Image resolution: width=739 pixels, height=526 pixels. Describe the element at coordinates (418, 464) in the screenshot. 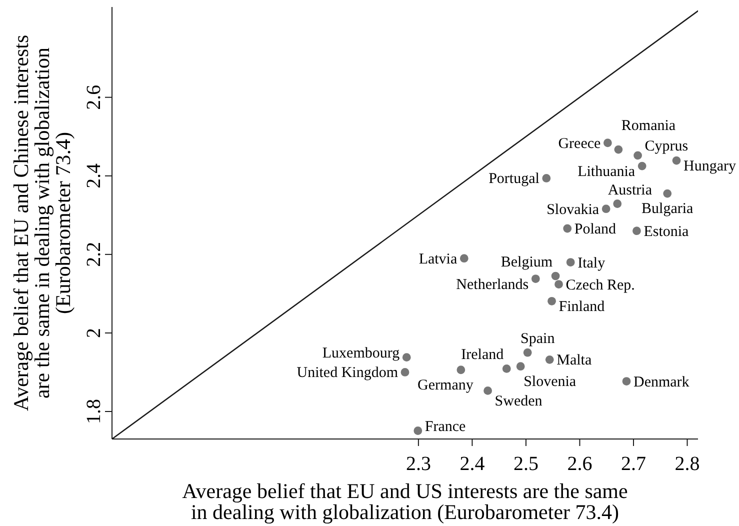

I see `x-tick-label: 2.3` at that location.